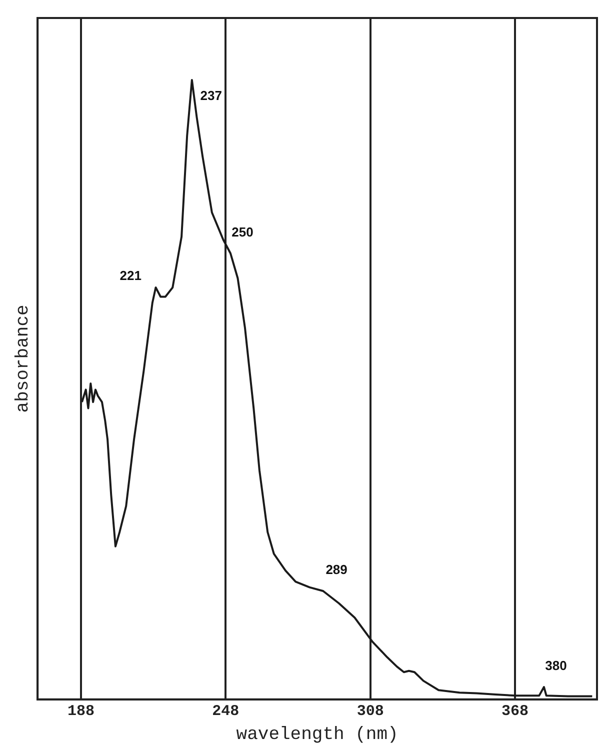 This screenshot has height=753, width=609. Describe the element at coordinates (370, 711) in the screenshot. I see `x-tick-label: 308` at that location.